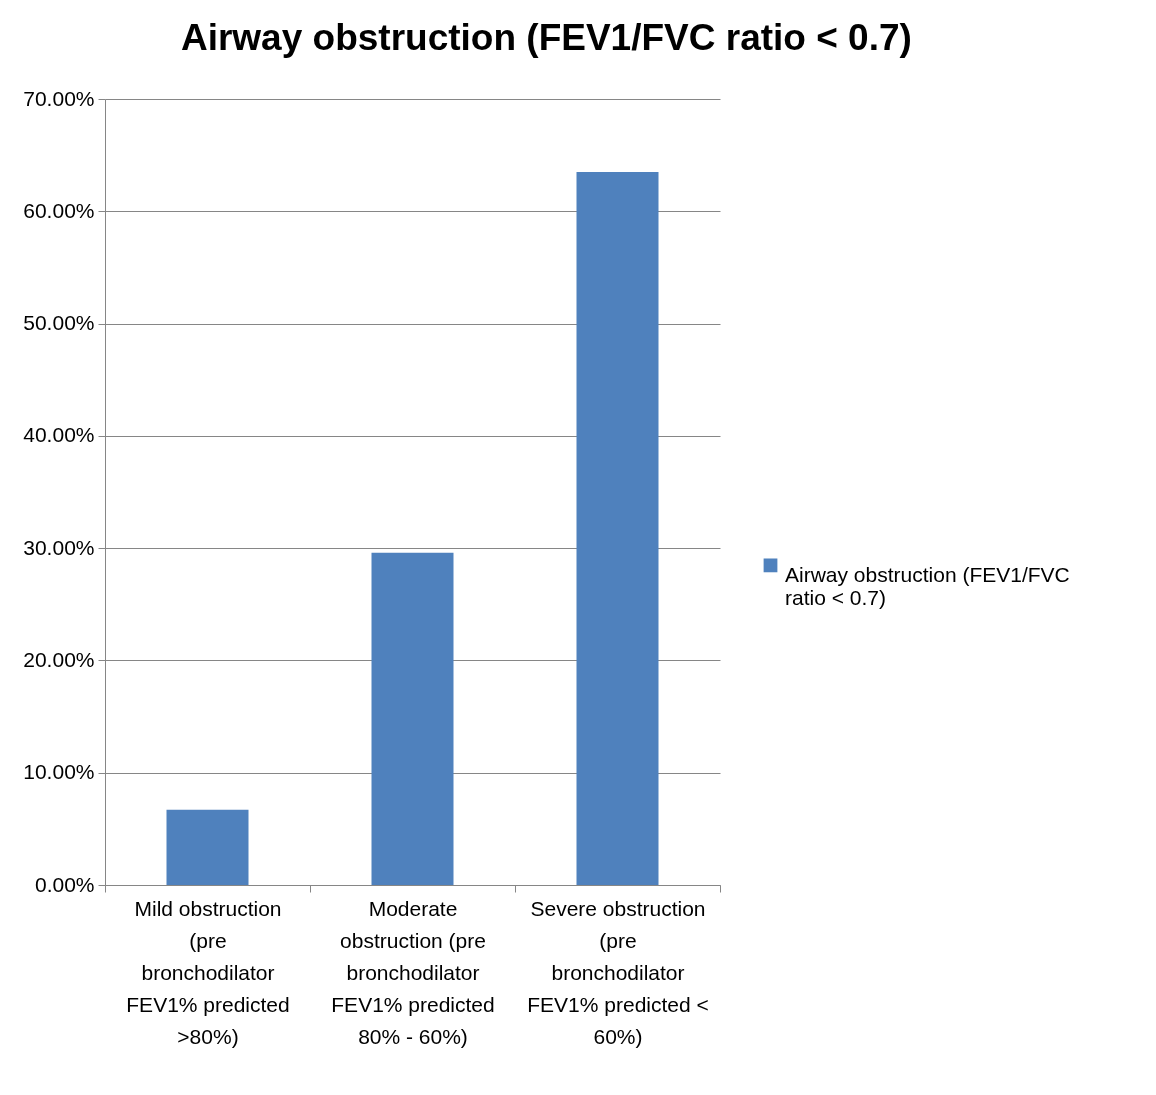  I want to click on x-tick-label: Moderate obstruction (pre bronchodilator FEV1% predicted 80% - 60%), so click(413, 972).